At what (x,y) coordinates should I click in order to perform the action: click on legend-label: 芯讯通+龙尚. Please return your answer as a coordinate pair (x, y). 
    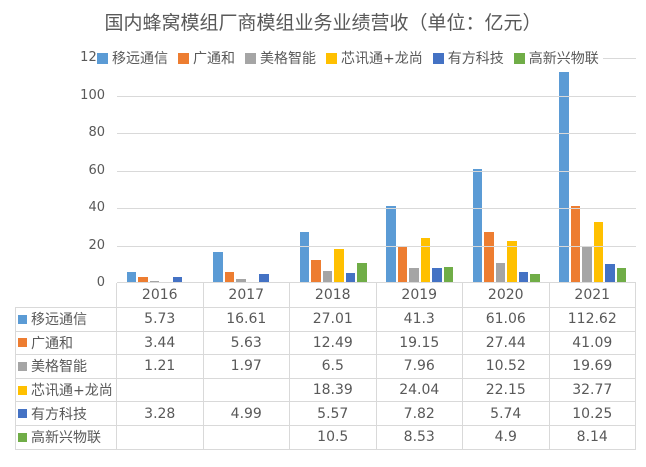
    Looking at the image, I should click on (382, 59).